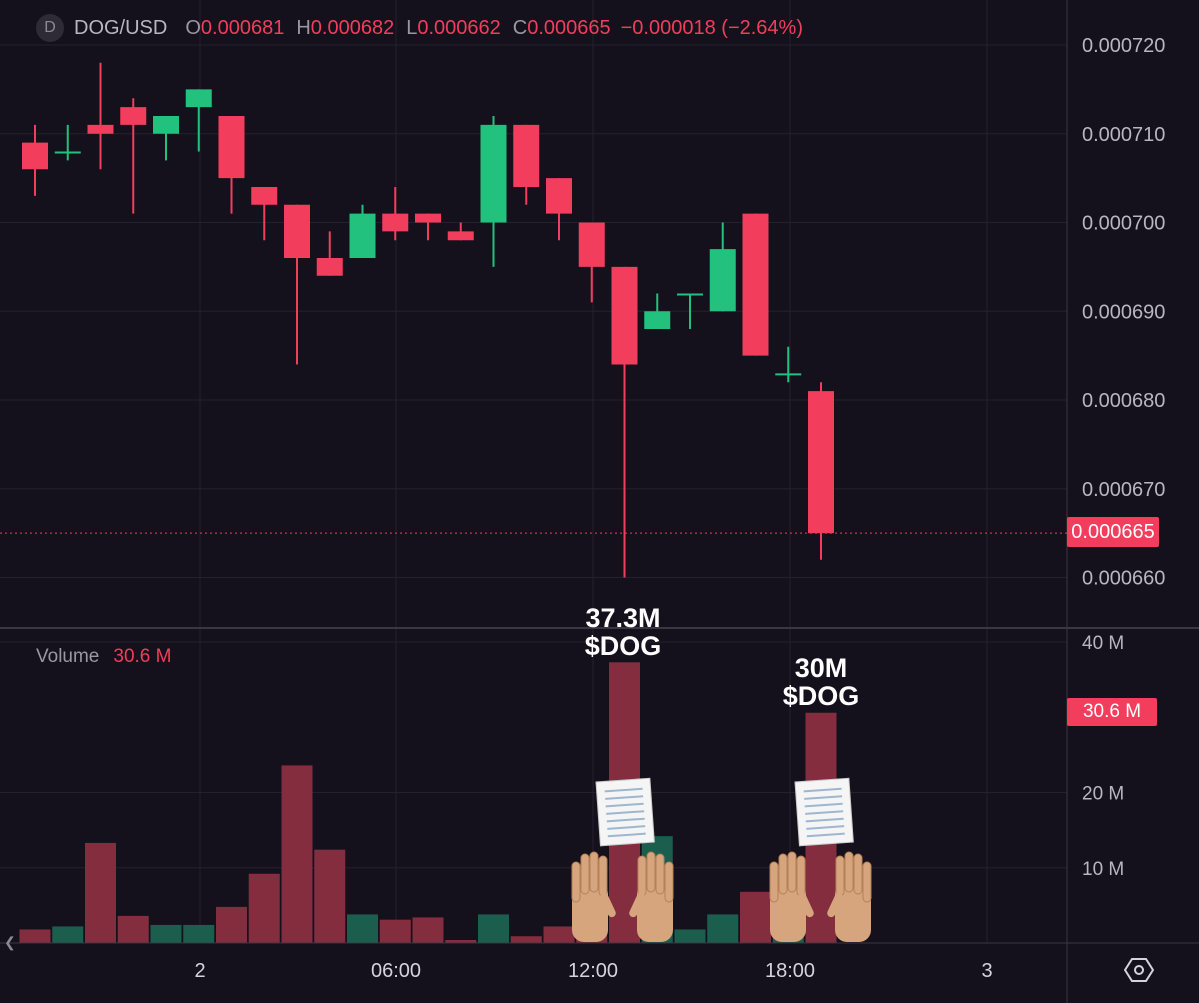 The image size is (1199, 1003). Describe the element at coordinates (10, 942) in the screenshot. I see `chevron-left-icon: ❮` at that location.